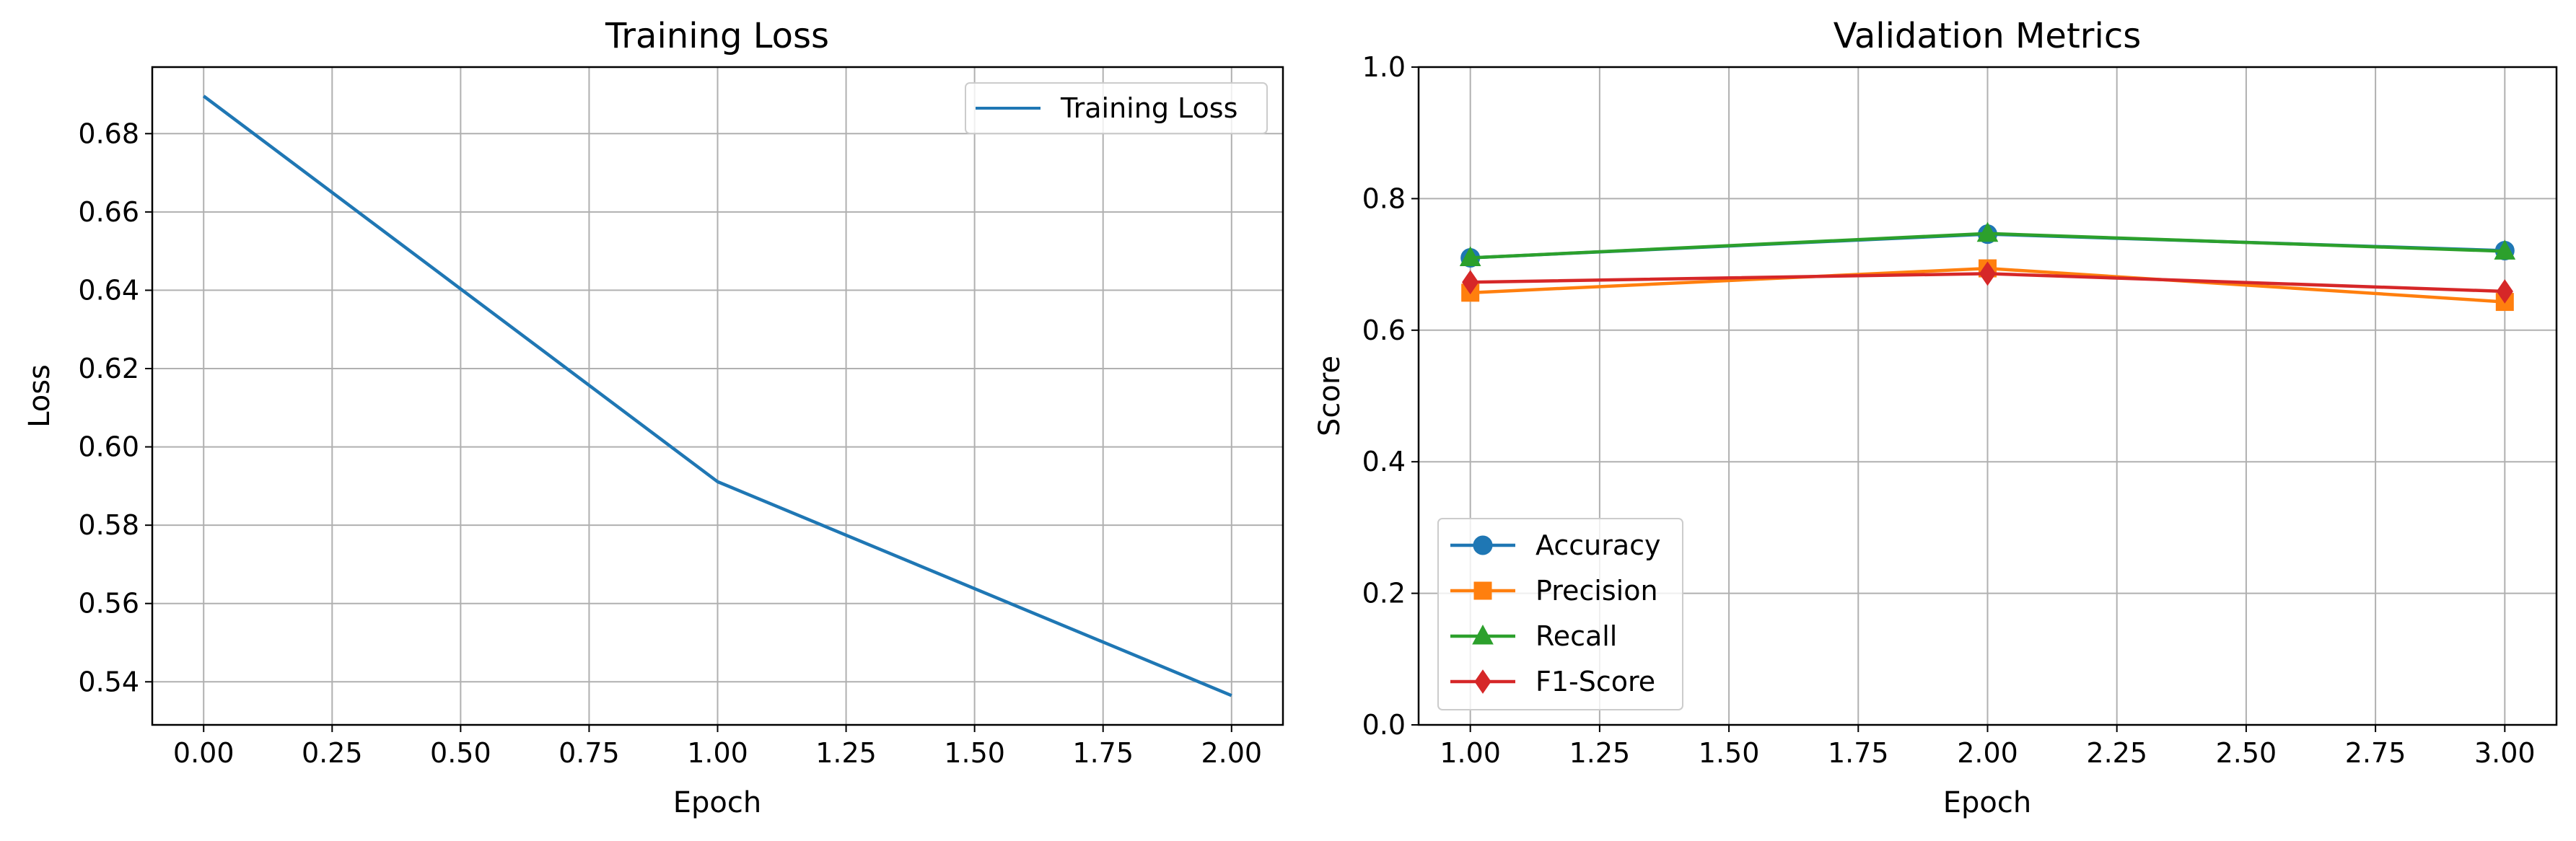  I want to click on y-tick-label: 0.54, so click(108, 681).